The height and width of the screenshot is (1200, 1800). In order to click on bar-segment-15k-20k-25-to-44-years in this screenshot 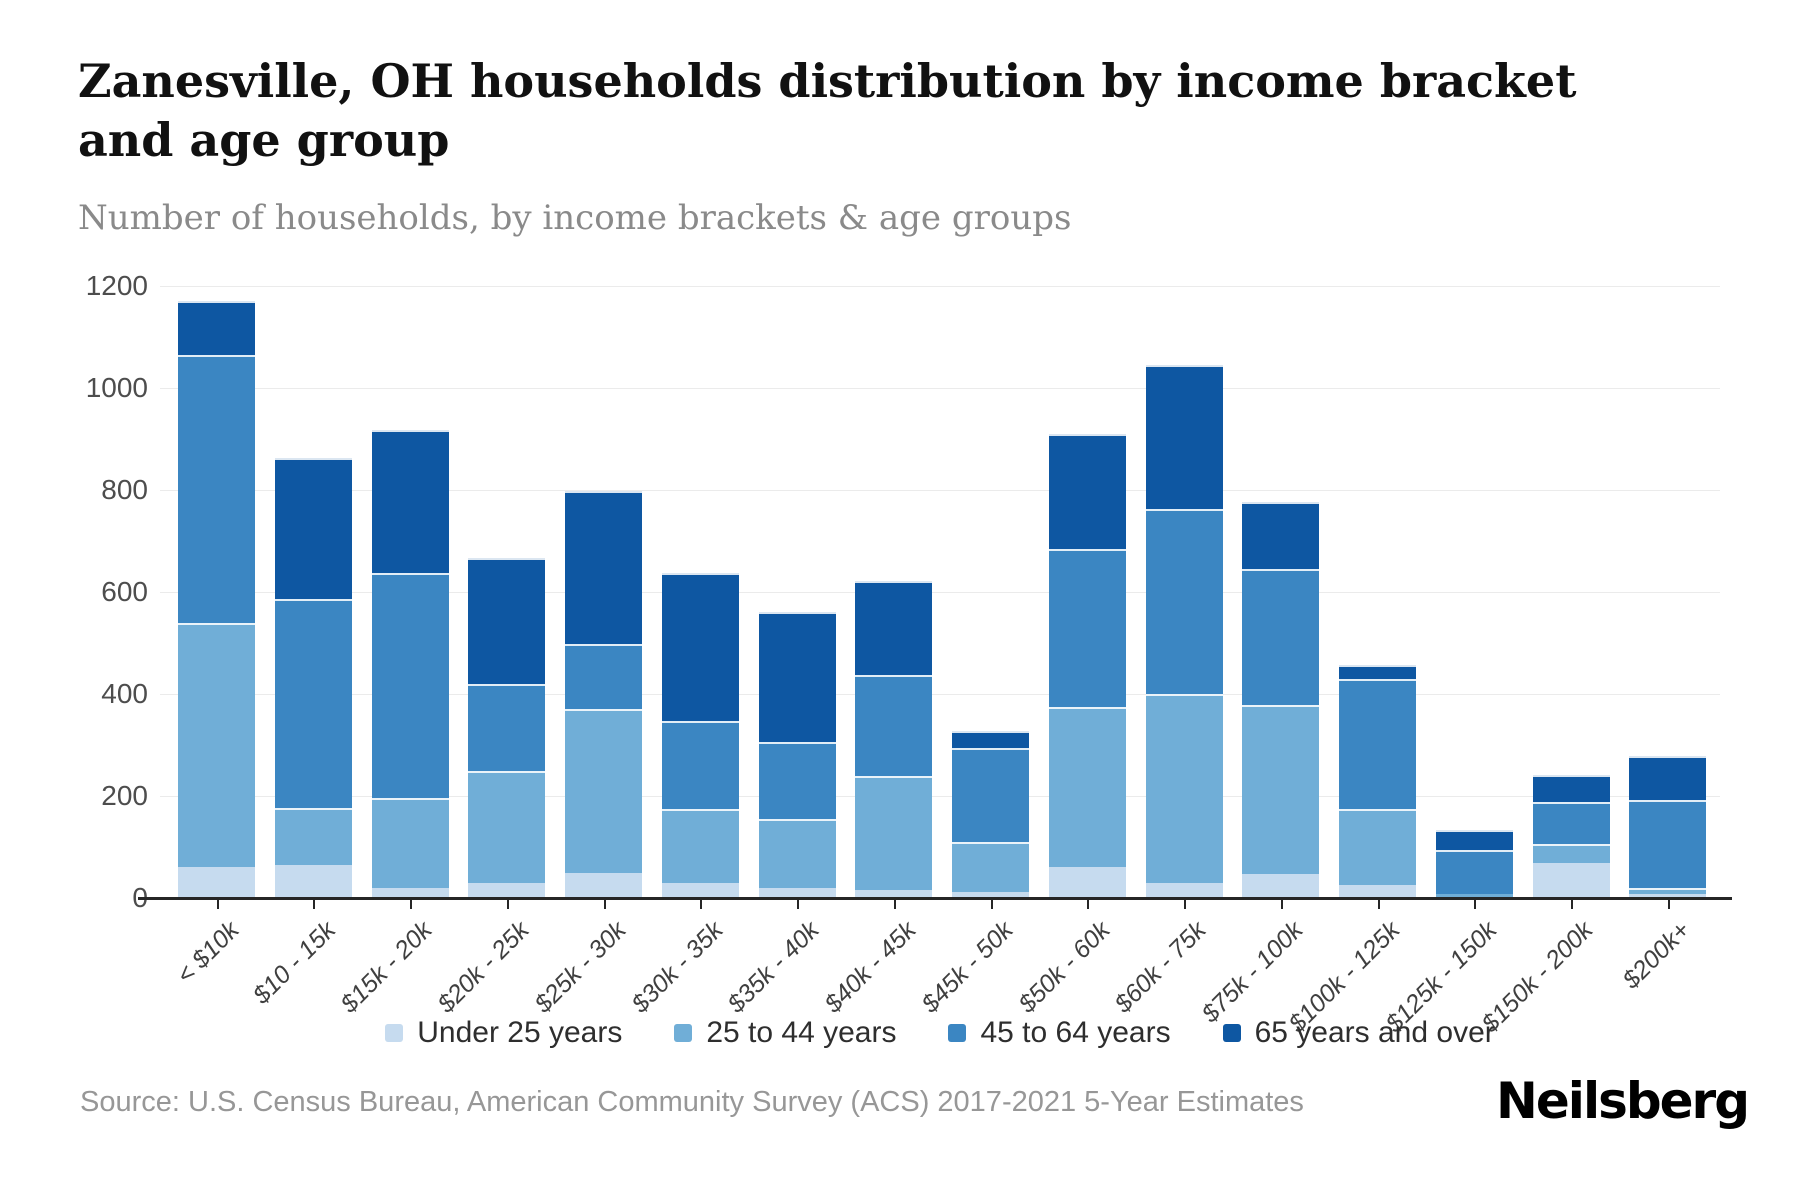, I will do `click(410, 842)`.